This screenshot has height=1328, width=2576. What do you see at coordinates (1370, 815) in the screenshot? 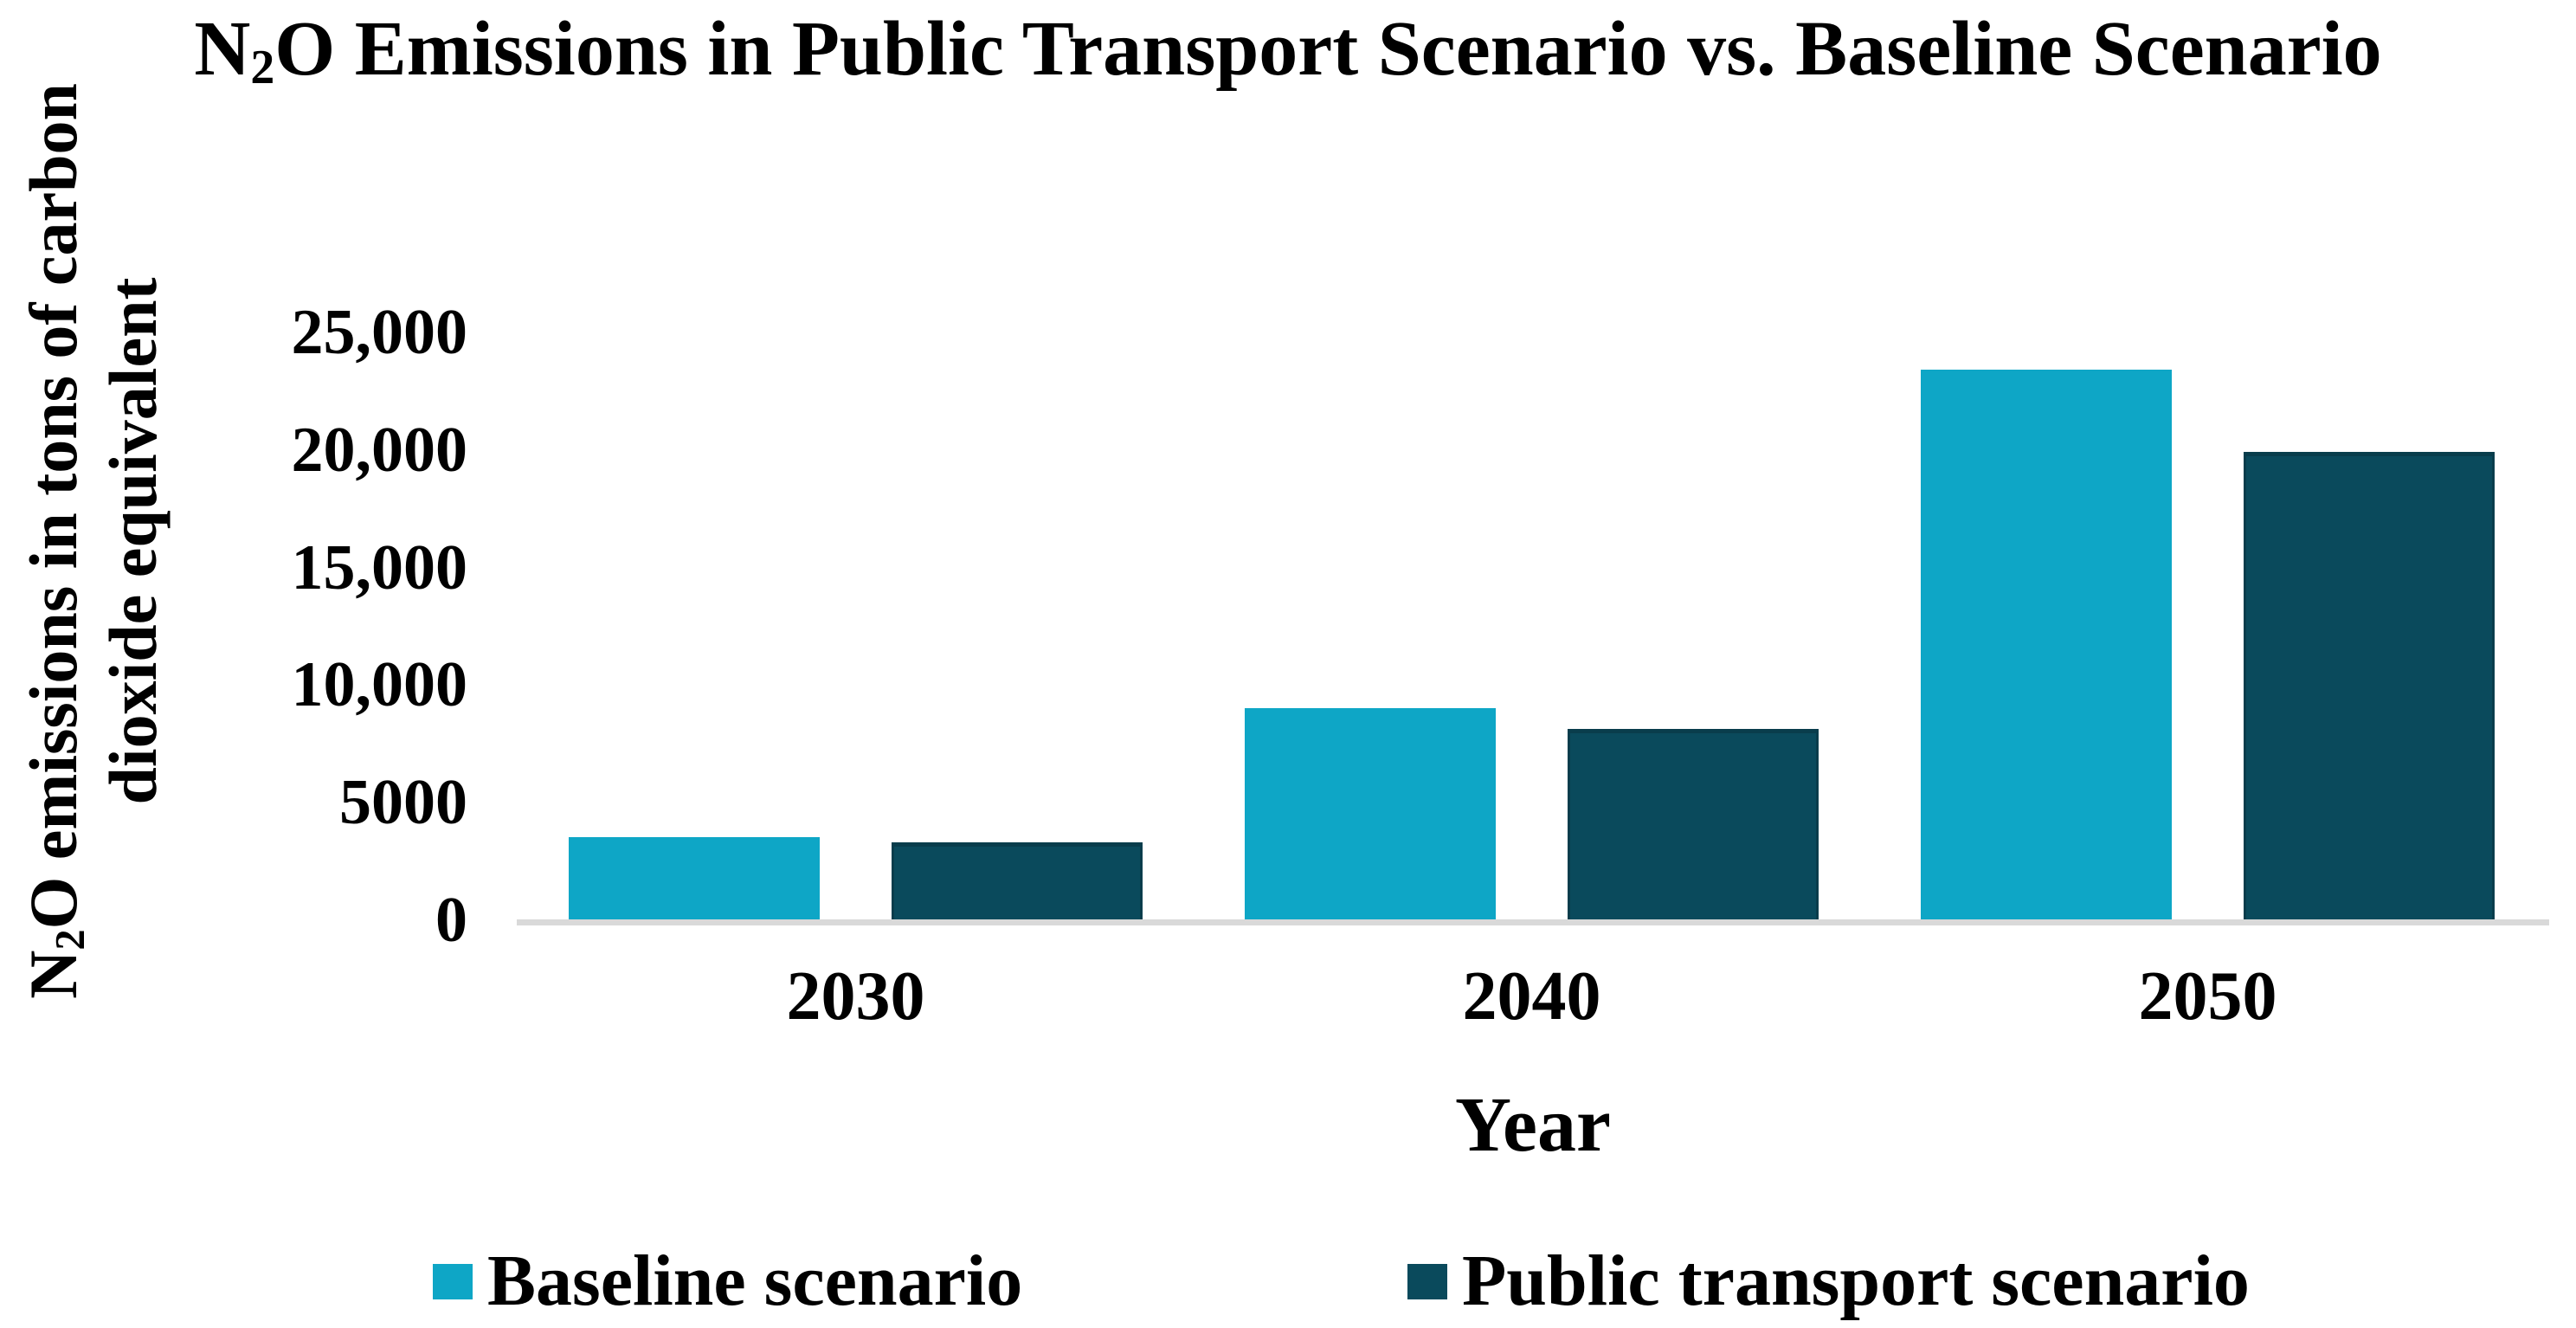
I see `bar-baseline-scenario-2040` at bounding box center [1370, 815].